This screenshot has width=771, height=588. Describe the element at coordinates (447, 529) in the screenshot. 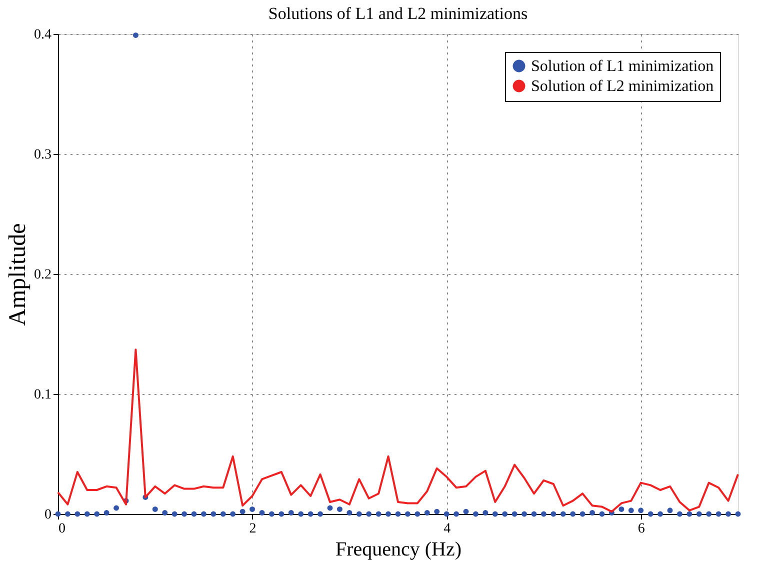

I see `x-tick-label: 4` at that location.